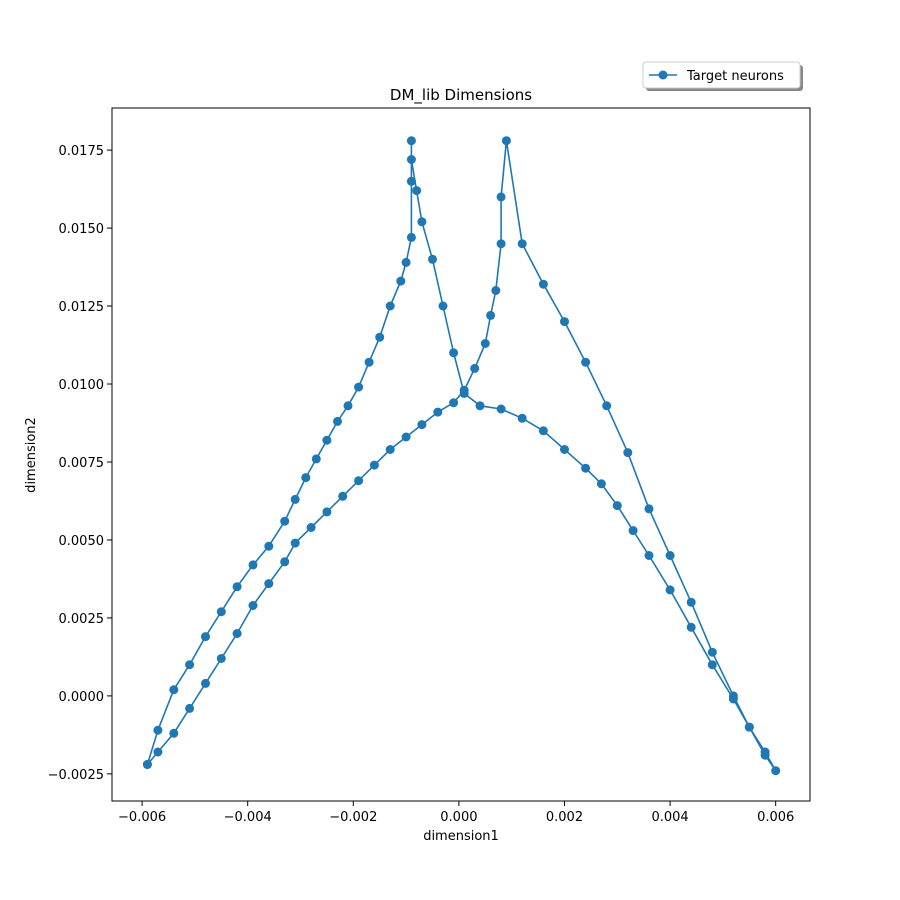 This screenshot has width=900, height=900. I want to click on legend-label: Target neurons, so click(735, 76).